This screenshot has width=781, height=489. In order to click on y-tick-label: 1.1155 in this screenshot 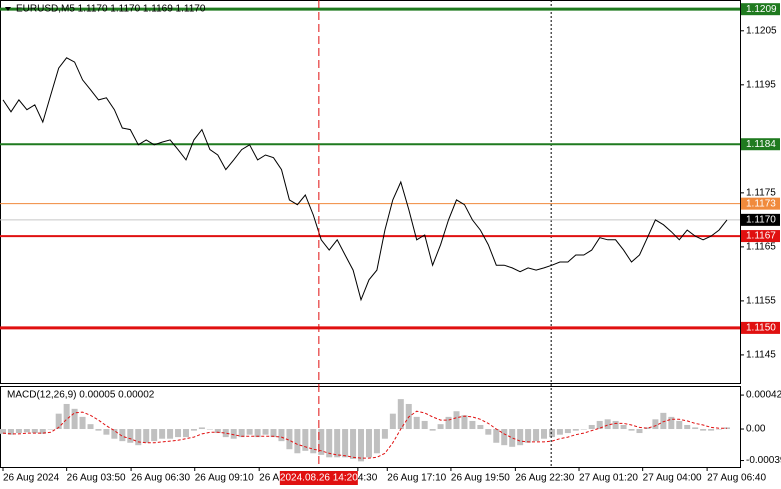, I will do `click(761, 301)`.